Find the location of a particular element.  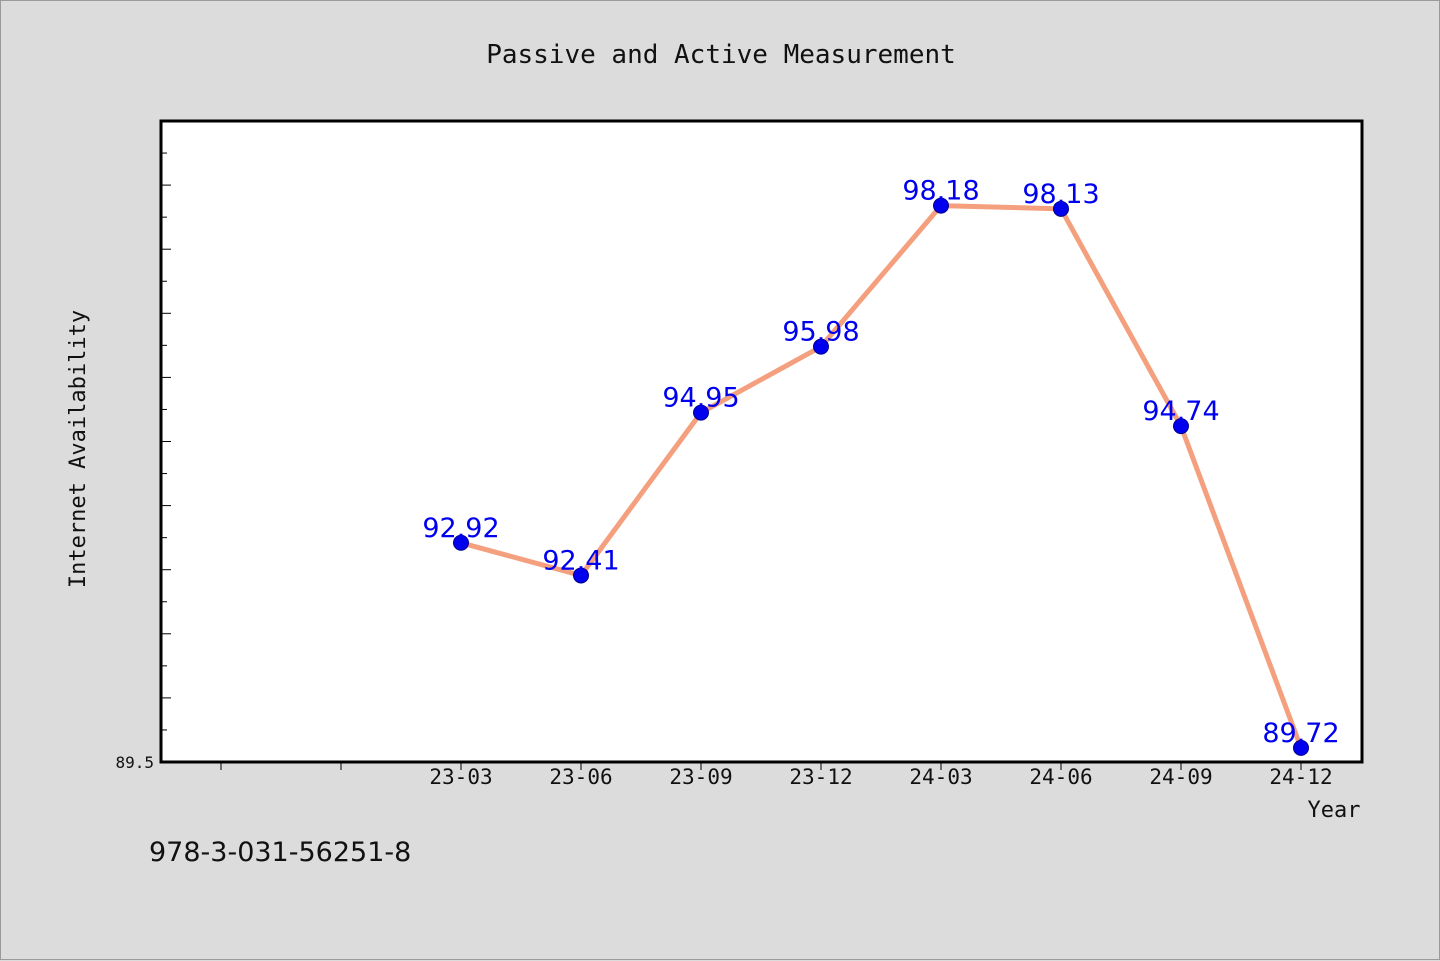

x-tick-label: 24-03 is located at coordinates (940, 777).